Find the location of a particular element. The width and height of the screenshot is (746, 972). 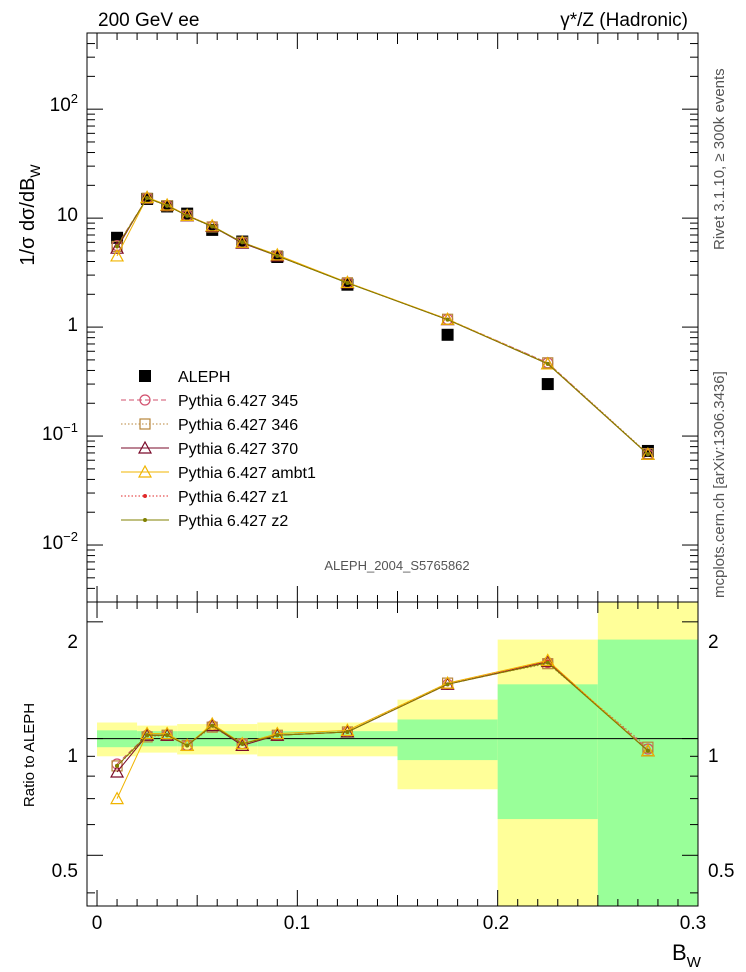

ratio-tick-0.5-left: 0.5 is located at coordinates (65, 871).